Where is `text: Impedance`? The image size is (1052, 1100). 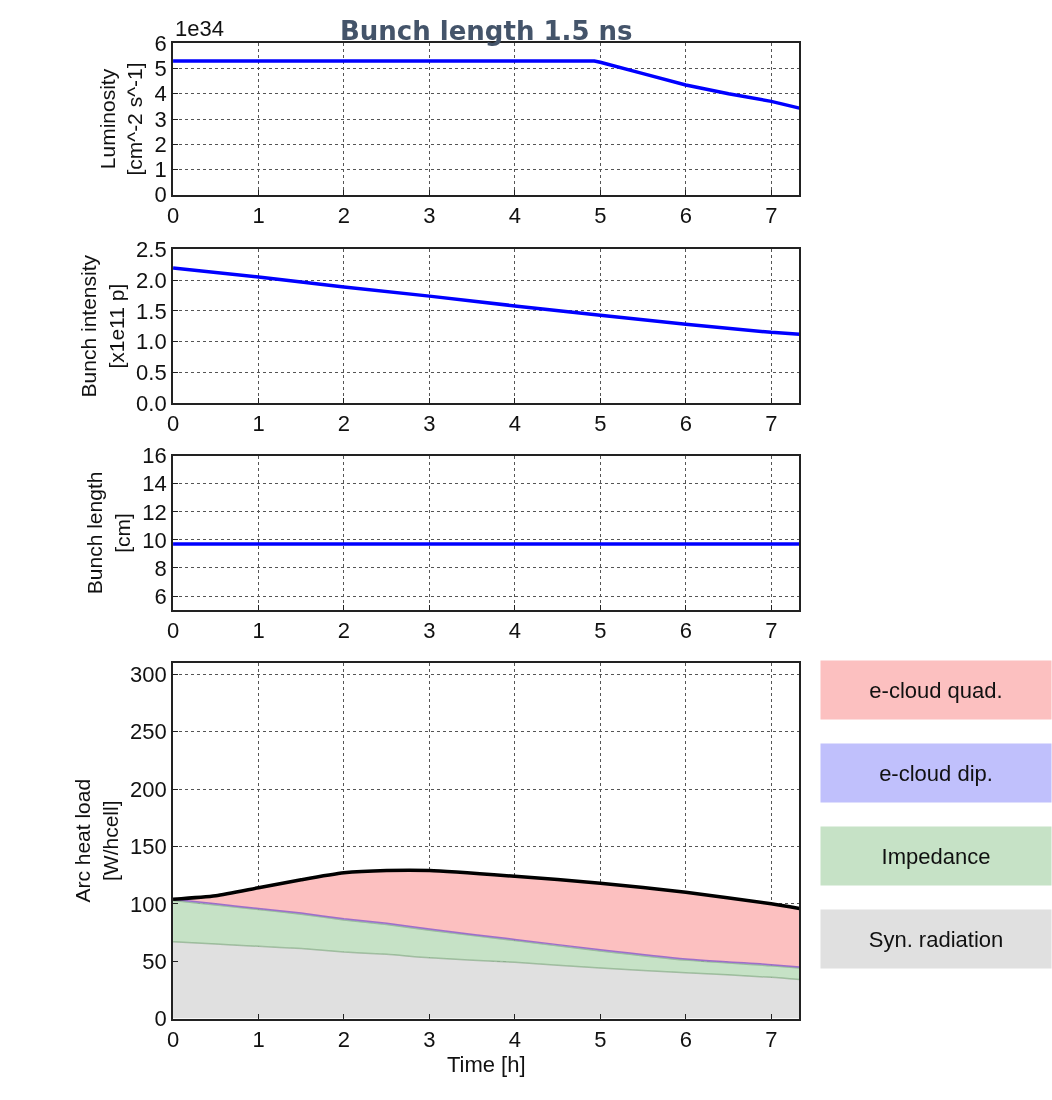 text: Impedance is located at coordinates (936, 856).